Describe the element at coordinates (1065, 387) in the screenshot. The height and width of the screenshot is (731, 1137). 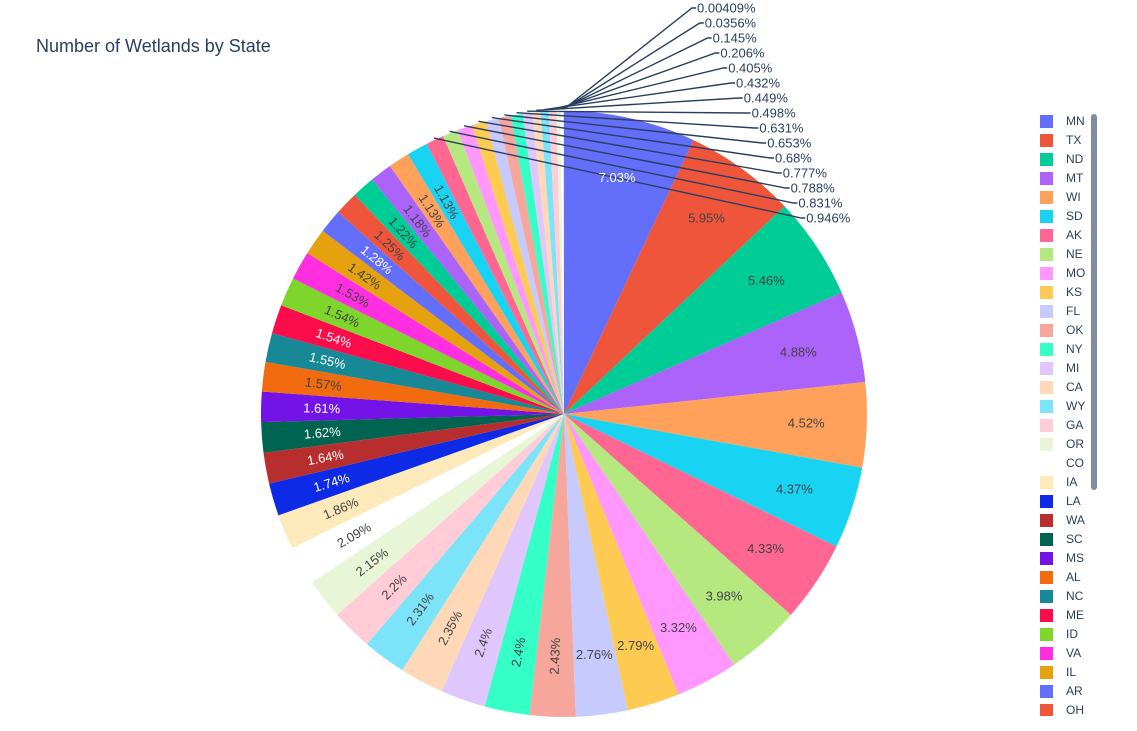
I see `legend-item-ca: CA` at that location.